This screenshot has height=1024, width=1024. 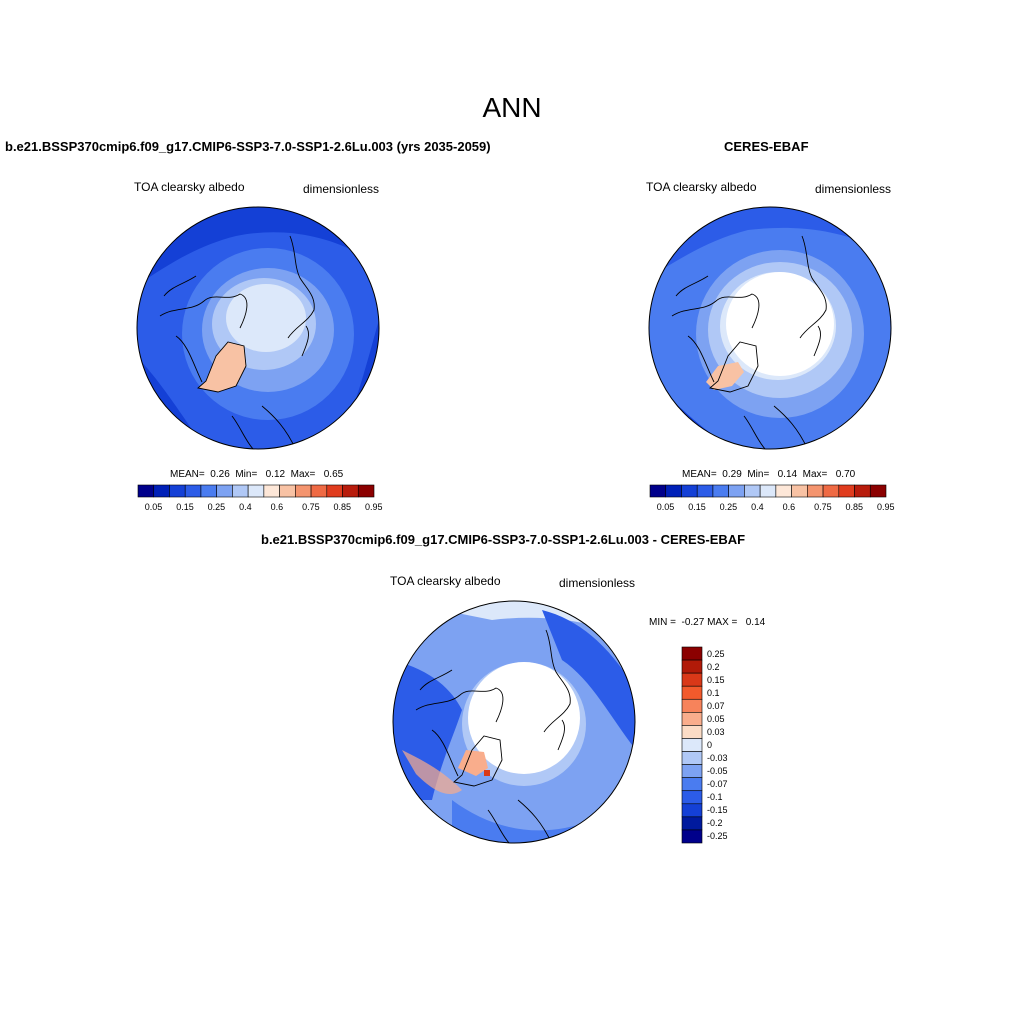 I want to click on colorbar-tick-label: -0.07, so click(x=717, y=784).